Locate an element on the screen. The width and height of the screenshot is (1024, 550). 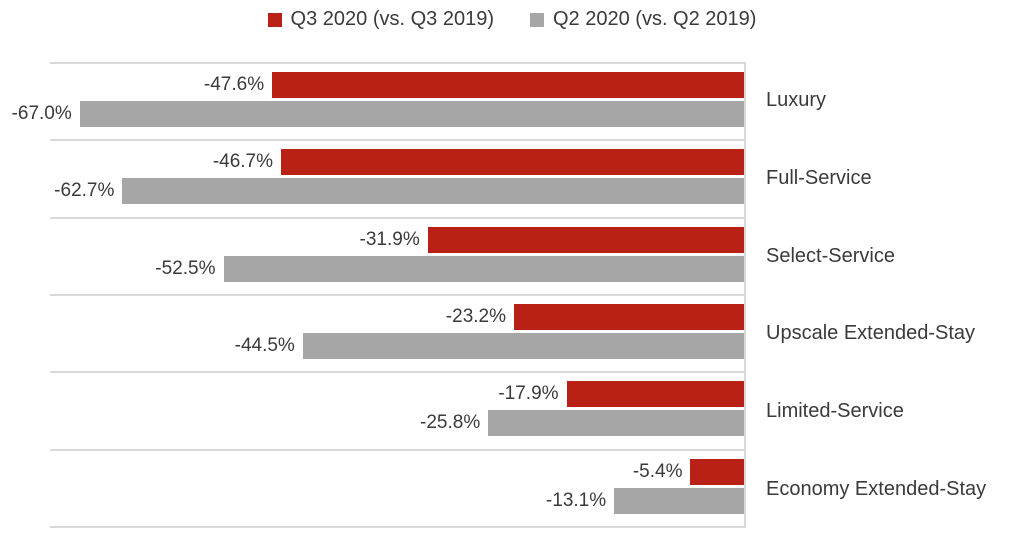
data-label-q2-2: -52.5% is located at coordinates (185, 268).